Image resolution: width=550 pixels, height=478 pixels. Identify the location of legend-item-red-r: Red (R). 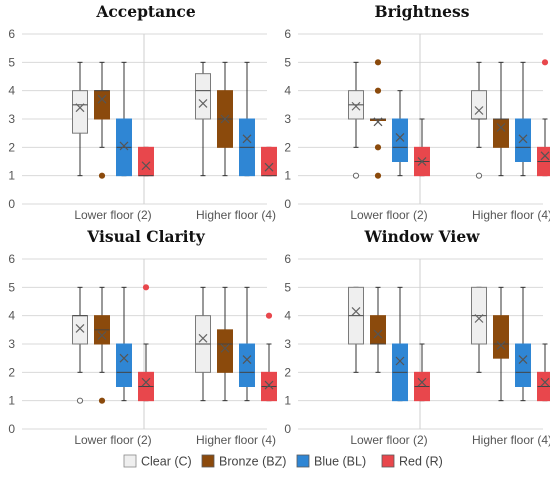
(412, 462).